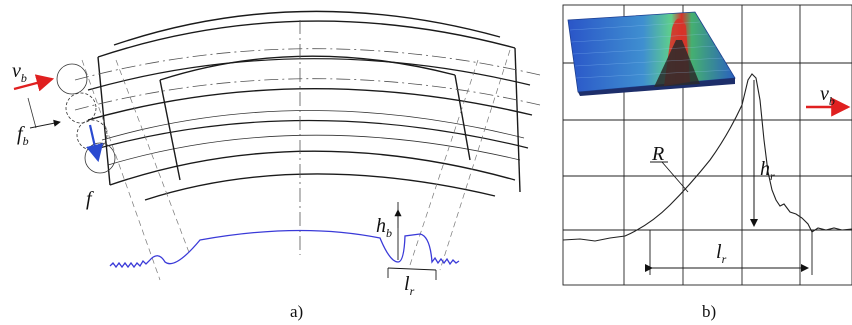  What do you see at coordinates (721, 253) in the screenshot?
I see `label-lr-b: lr` at bounding box center [721, 253].